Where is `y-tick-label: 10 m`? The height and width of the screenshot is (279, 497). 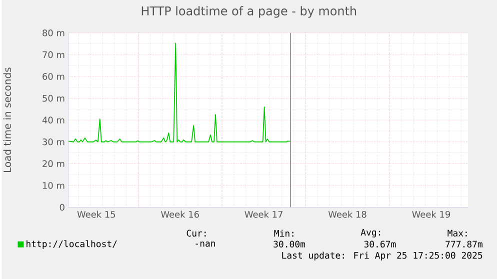 y-tick-label: 10 m is located at coordinates (53, 185).